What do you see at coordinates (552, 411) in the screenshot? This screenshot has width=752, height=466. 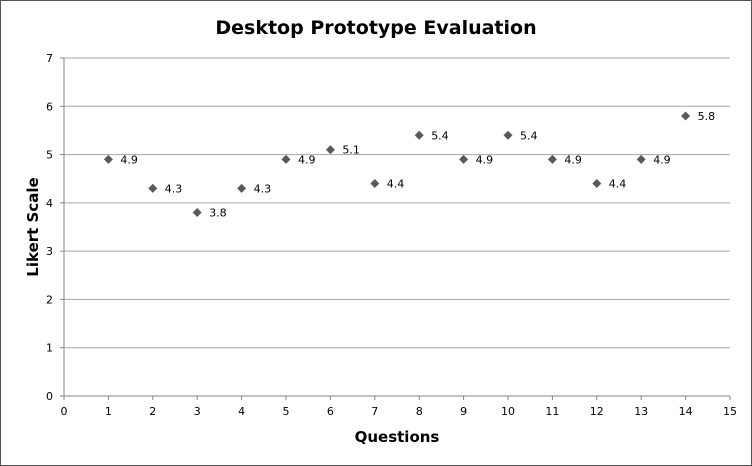 I see `x-tick-label: 11` at bounding box center [552, 411].